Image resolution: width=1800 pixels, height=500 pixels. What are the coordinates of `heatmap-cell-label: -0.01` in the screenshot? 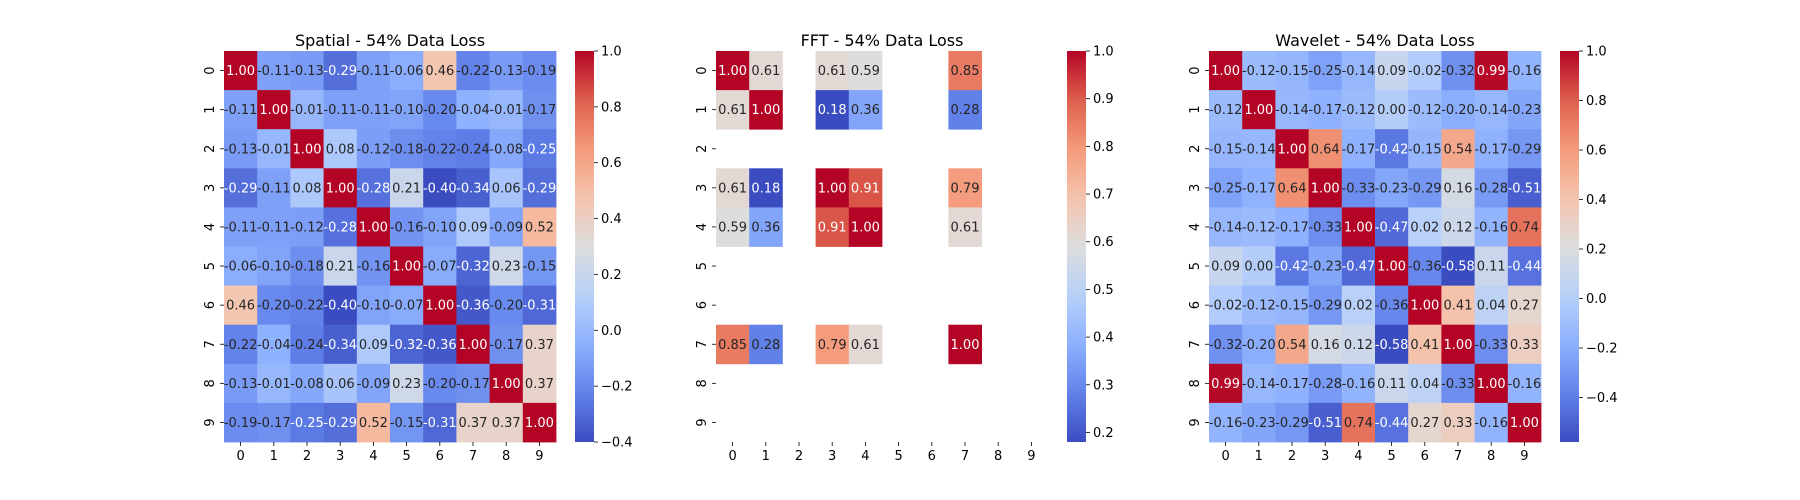 It's located at (506, 110).